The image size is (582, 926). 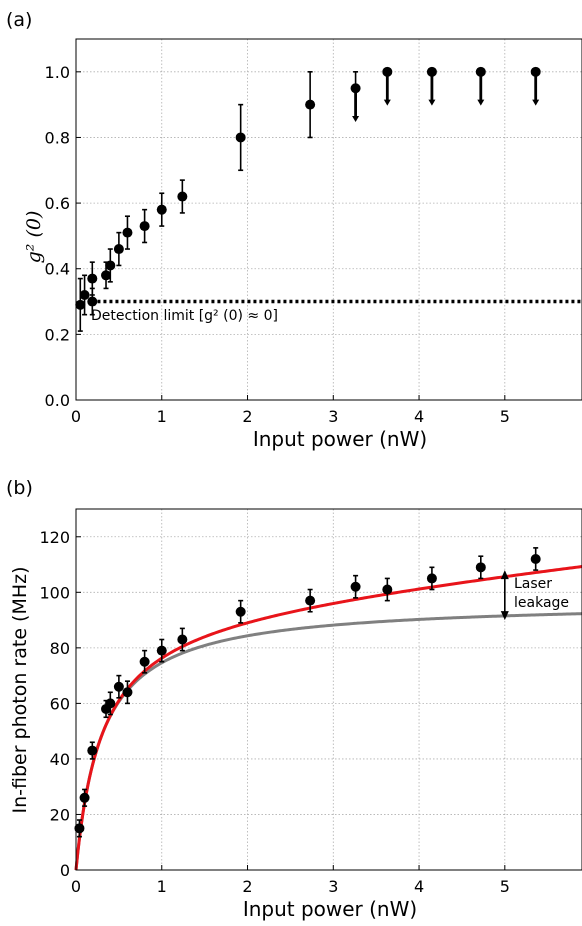 I want to click on y-tick-label: 60, so click(x=60, y=703).